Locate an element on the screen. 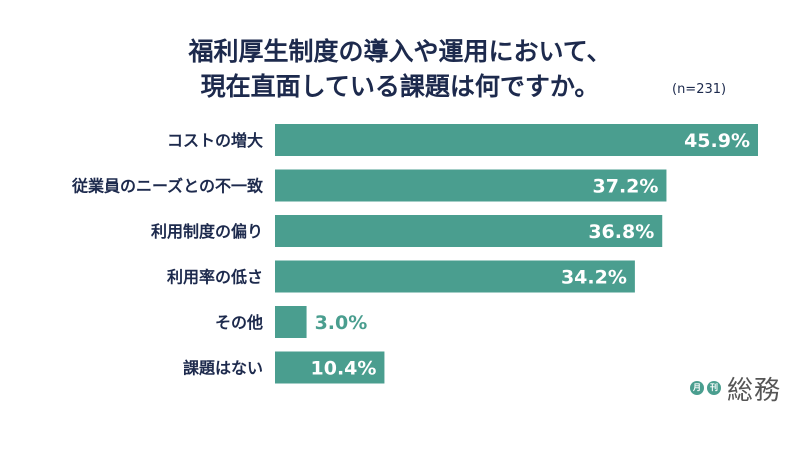 The width and height of the screenshot is (800, 450). value-label: 36.8% is located at coordinates (621, 232).